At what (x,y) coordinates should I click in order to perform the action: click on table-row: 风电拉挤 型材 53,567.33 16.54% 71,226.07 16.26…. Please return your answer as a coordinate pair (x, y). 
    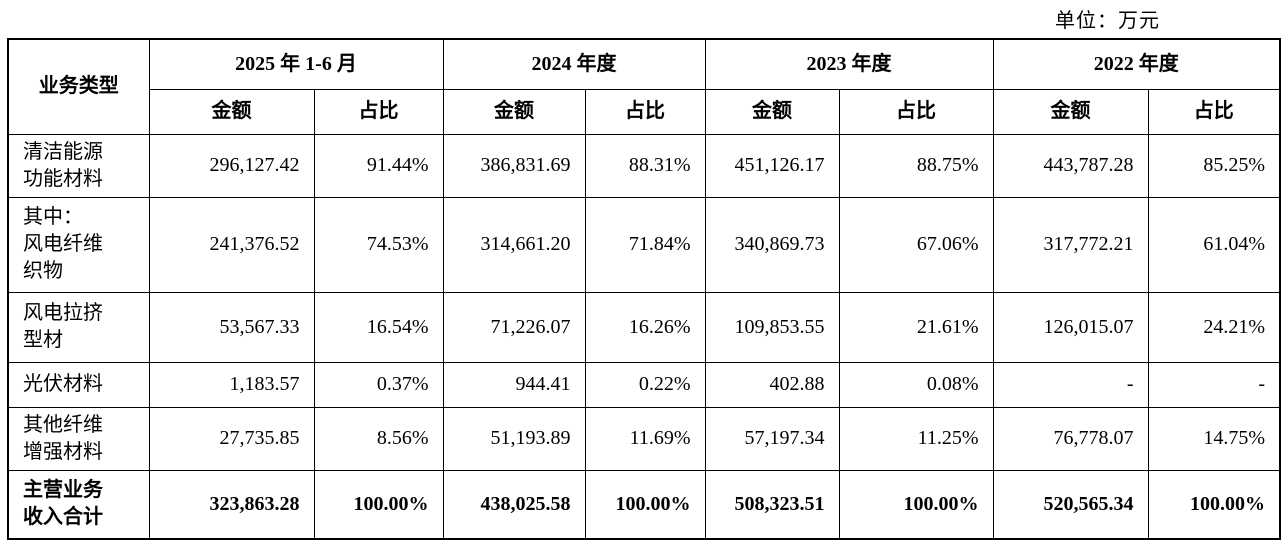
    Looking at the image, I should click on (644, 327).